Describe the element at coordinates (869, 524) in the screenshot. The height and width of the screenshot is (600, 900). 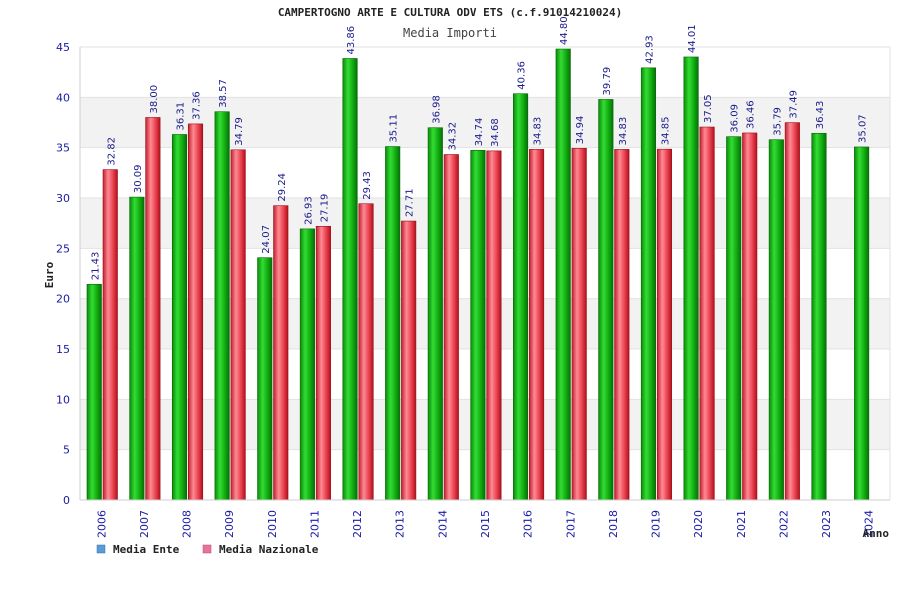
I see `x-tick-label: 2024` at that location.